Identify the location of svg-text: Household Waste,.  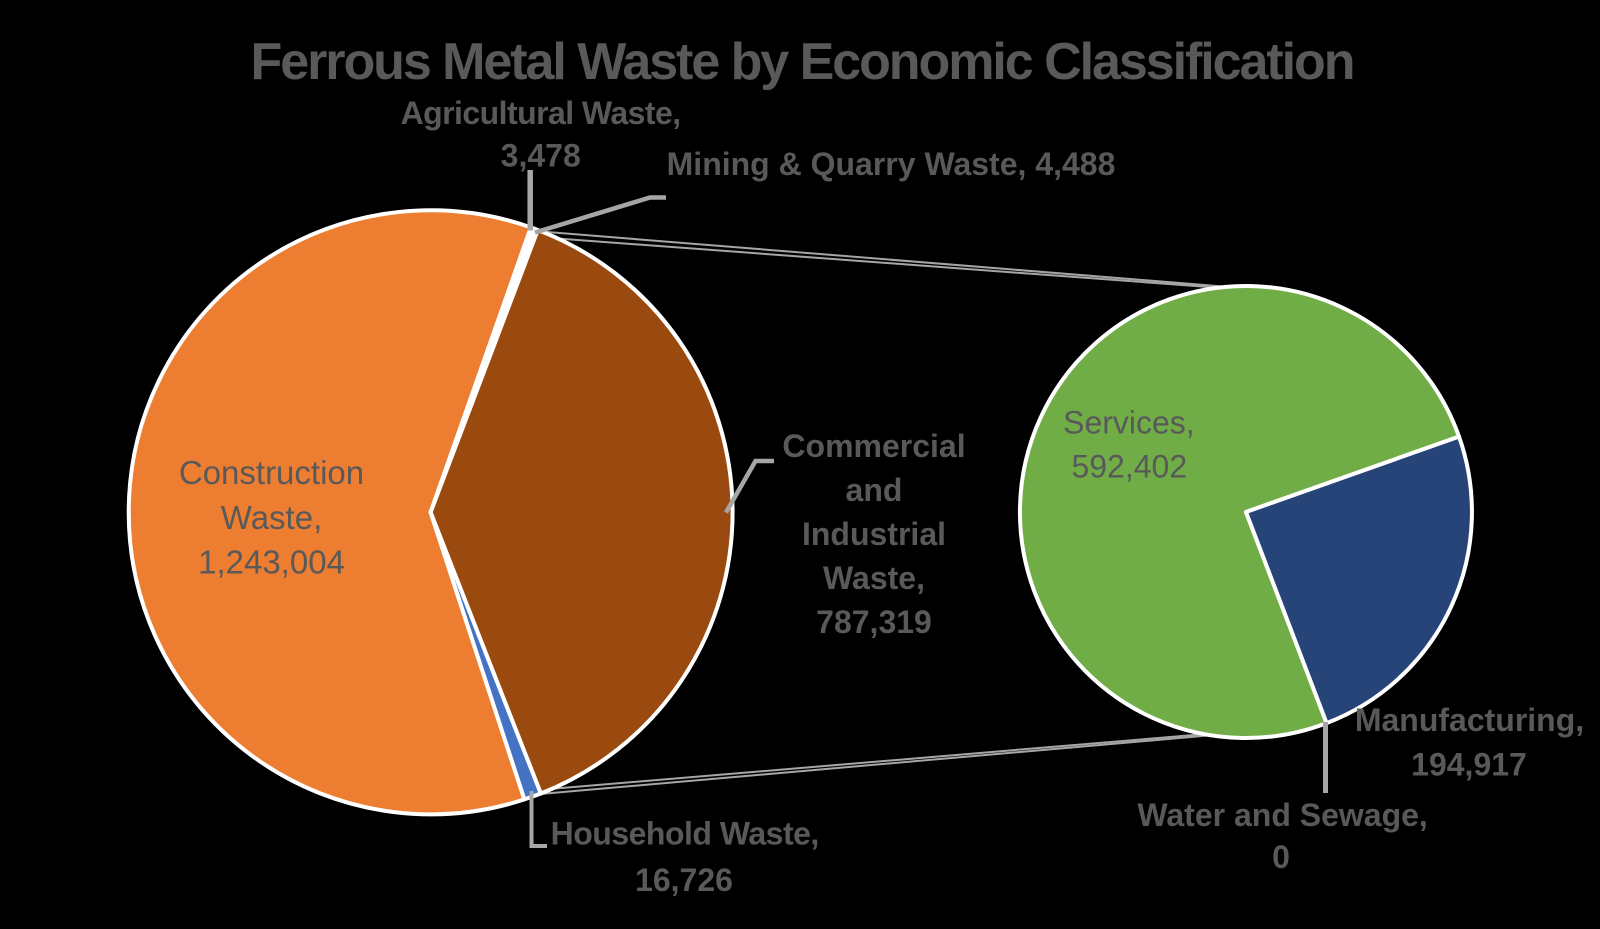
(685, 833).